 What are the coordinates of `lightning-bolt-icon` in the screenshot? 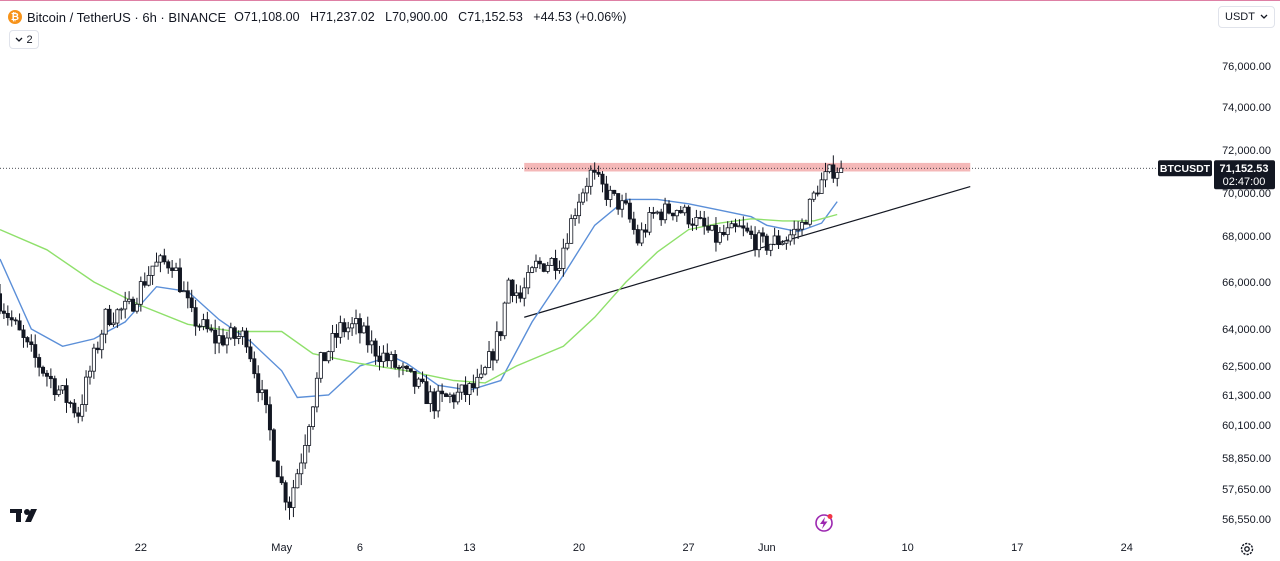 It's located at (824, 523).